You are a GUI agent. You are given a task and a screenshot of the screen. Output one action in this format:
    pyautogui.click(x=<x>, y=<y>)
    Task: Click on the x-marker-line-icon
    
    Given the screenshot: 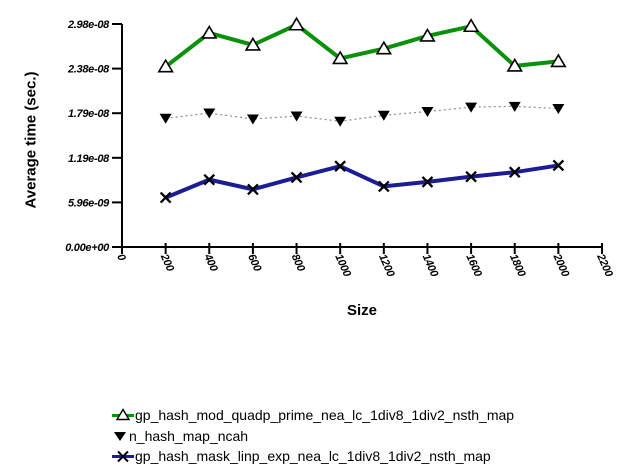 What is the action you would take?
    pyautogui.click(x=123, y=457)
    